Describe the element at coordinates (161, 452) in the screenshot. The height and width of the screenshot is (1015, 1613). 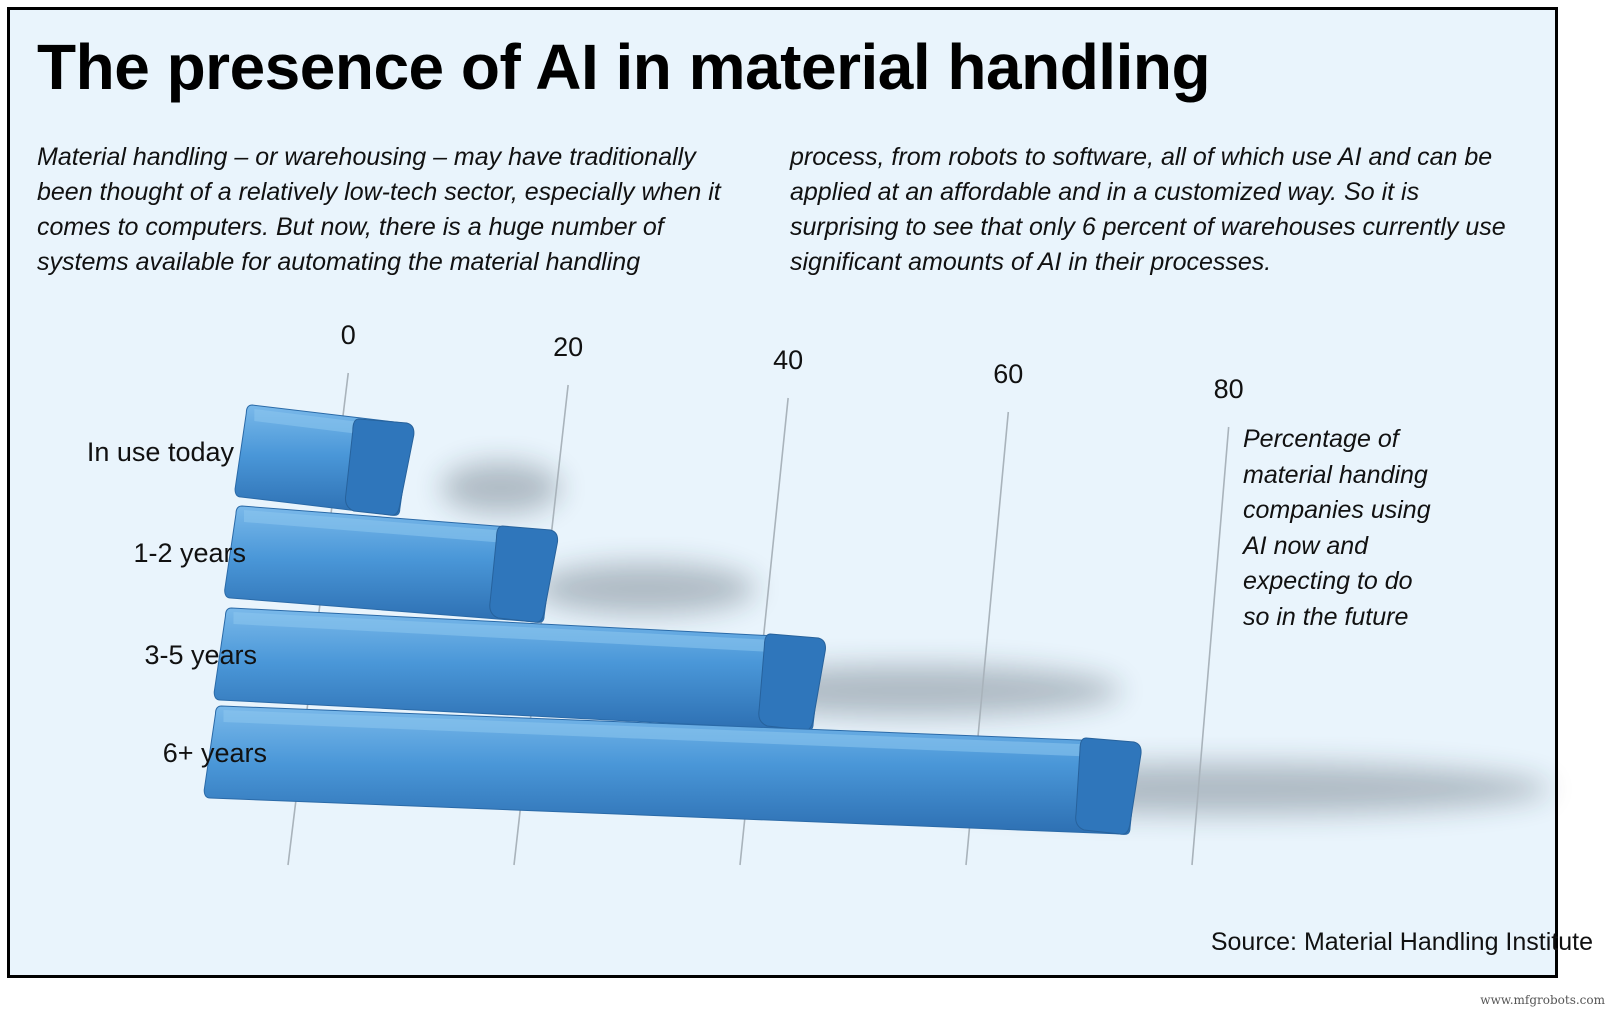
I see `category-label: In use today` at that location.